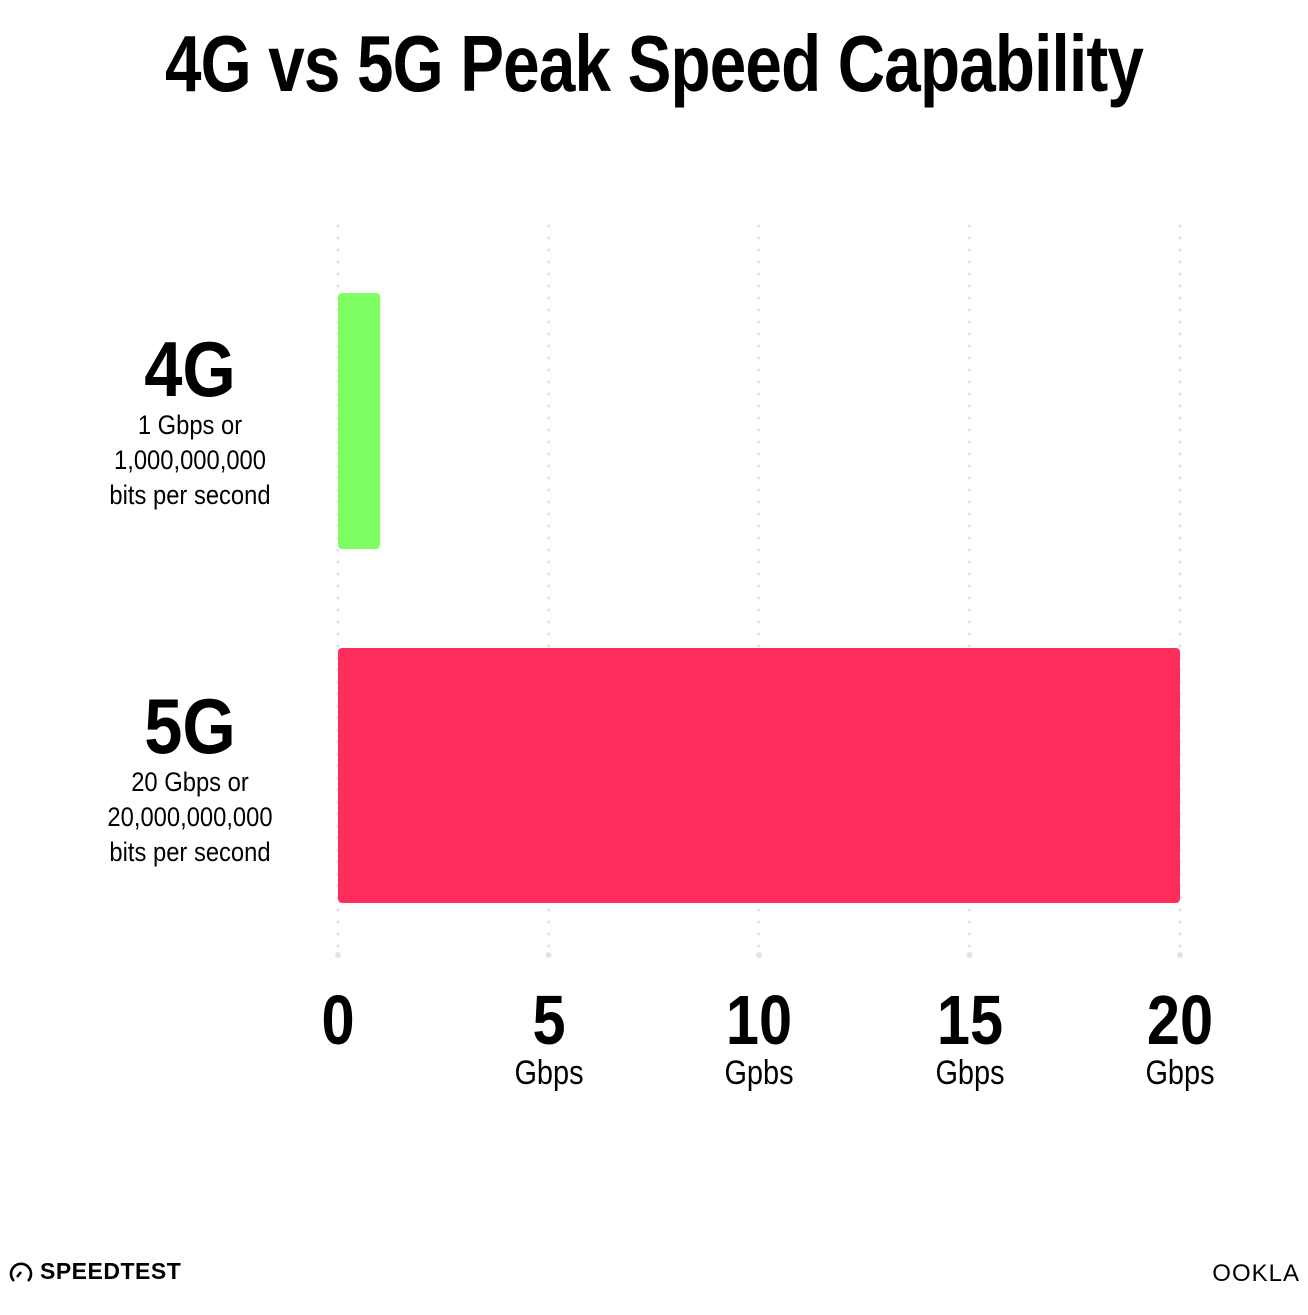  What do you see at coordinates (359, 421) in the screenshot?
I see `bar-4g` at bounding box center [359, 421].